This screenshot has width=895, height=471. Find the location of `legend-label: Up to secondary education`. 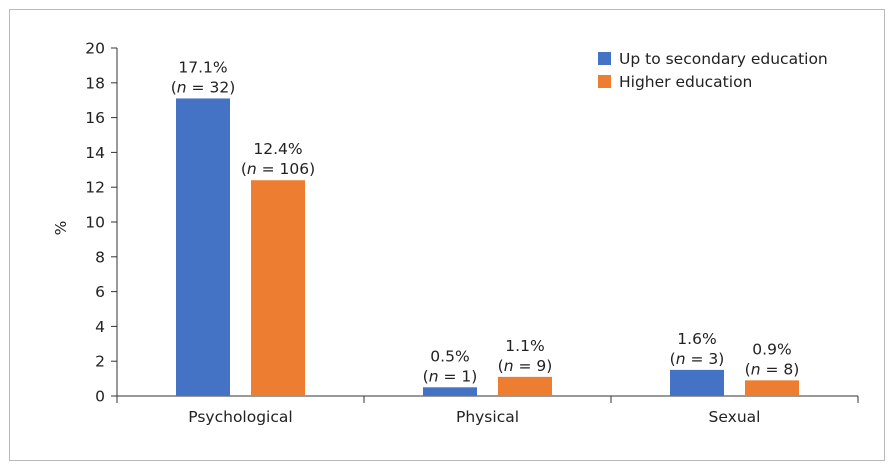

legend-label: Up to secondary education is located at coordinates (723, 59).